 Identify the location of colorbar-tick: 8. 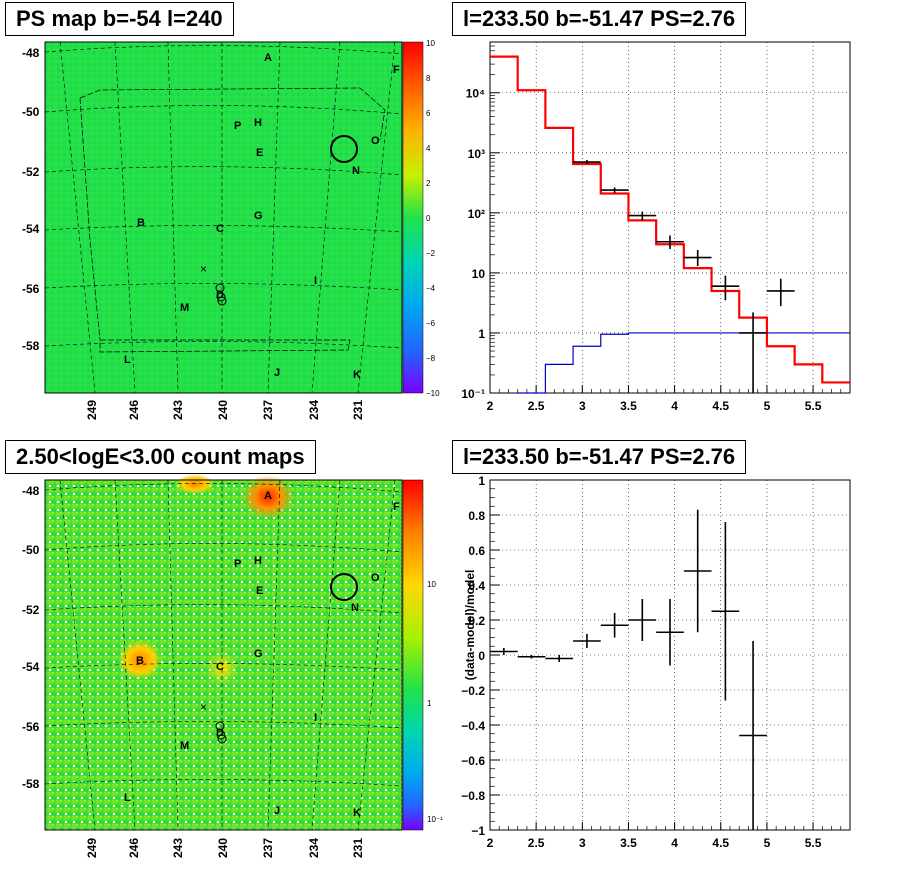
(428, 78).